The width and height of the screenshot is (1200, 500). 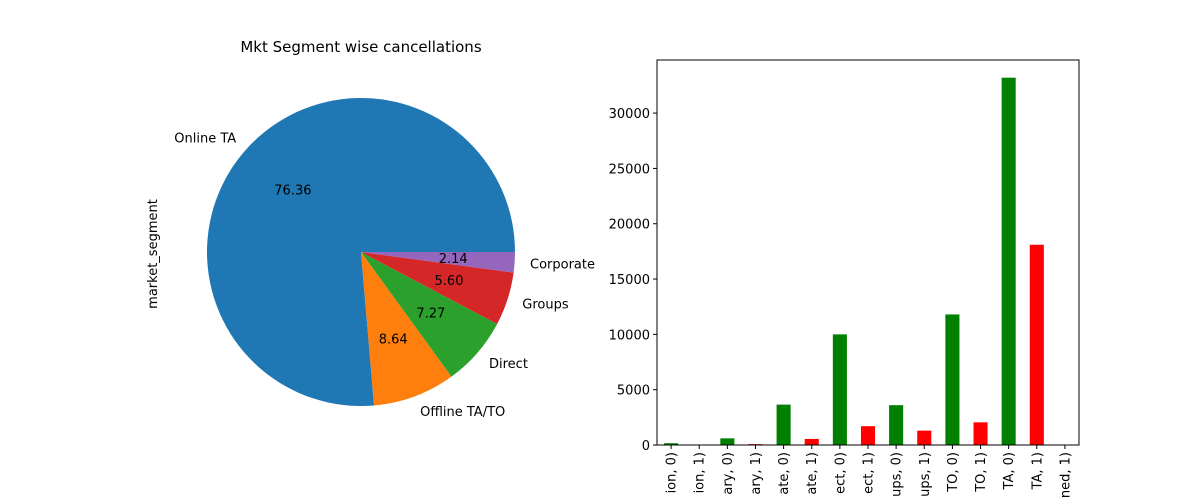 What do you see at coordinates (462, 412) in the screenshot?
I see `pie-label-offline-ta-to: Offline TA/TO` at bounding box center [462, 412].